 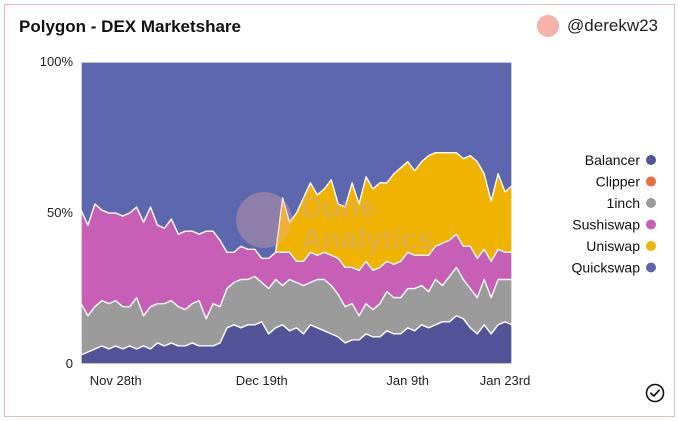 I want to click on y-axis: 0 50% 100%, so click(x=57, y=212).